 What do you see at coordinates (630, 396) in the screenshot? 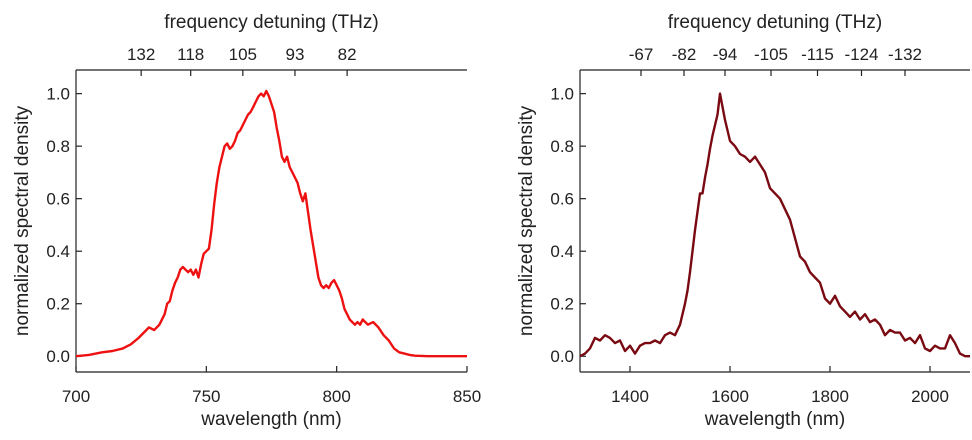
I see `x-tick-label: 1400` at bounding box center [630, 396].